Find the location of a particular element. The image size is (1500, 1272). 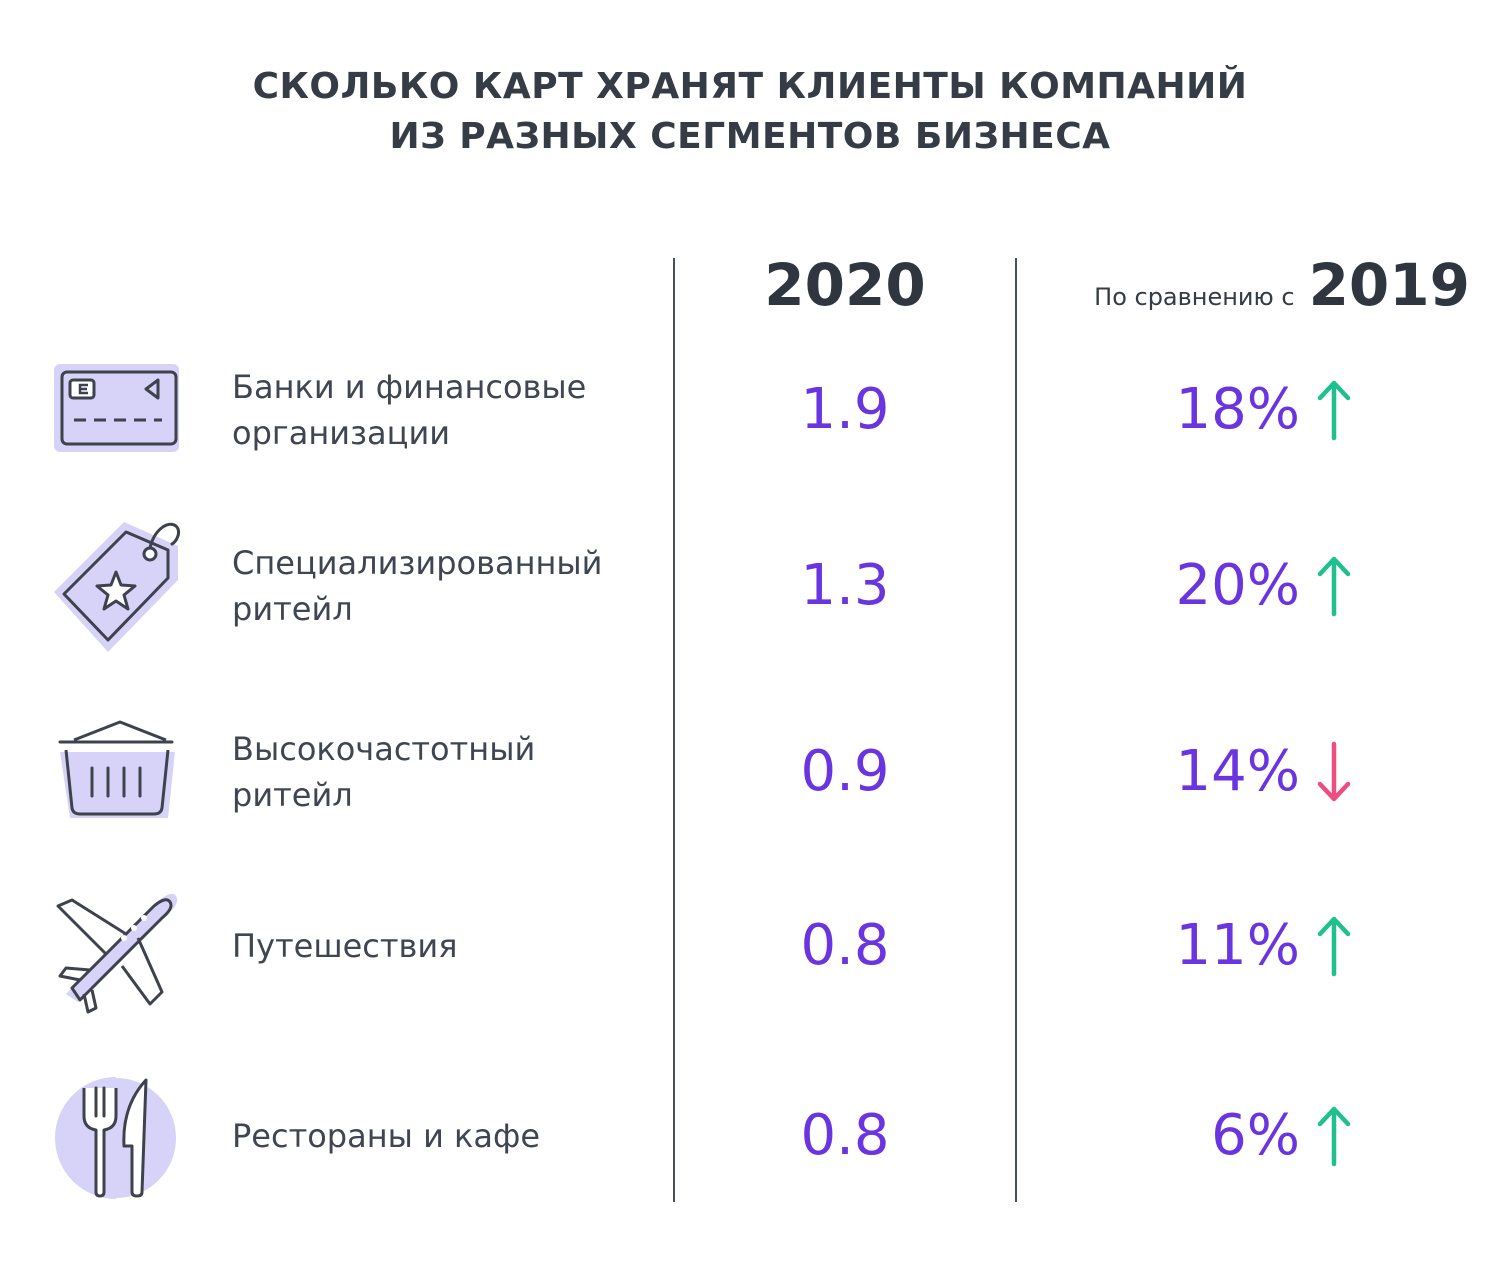

table-row-travel: Путешествия 0.8 11% is located at coordinates (750, 946).